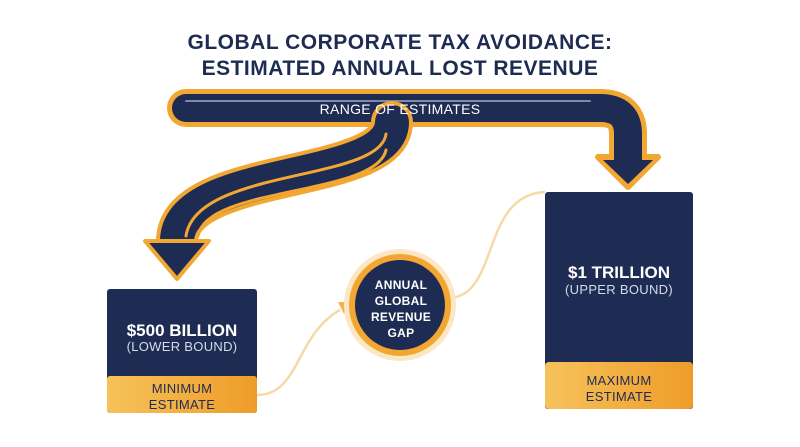 This screenshot has width=800, height=447. What do you see at coordinates (401, 285) in the screenshot?
I see `gap-line: ANNUAL` at bounding box center [401, 285].